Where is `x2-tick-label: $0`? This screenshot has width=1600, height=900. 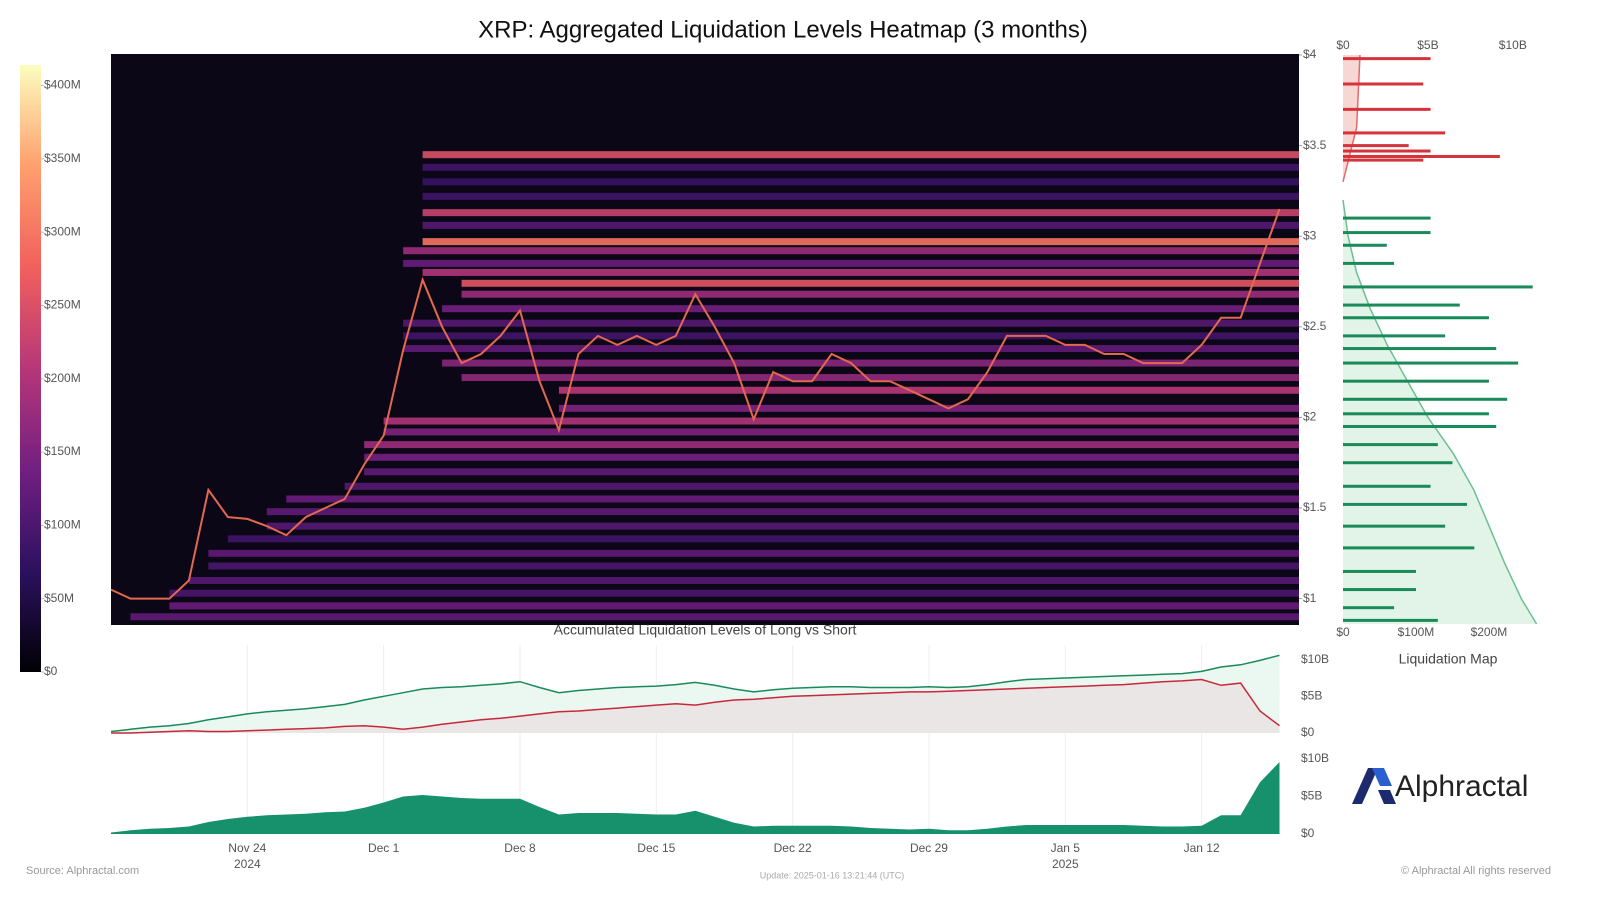 x2-tick-label: $0 is located at coordinates (1343, 45).